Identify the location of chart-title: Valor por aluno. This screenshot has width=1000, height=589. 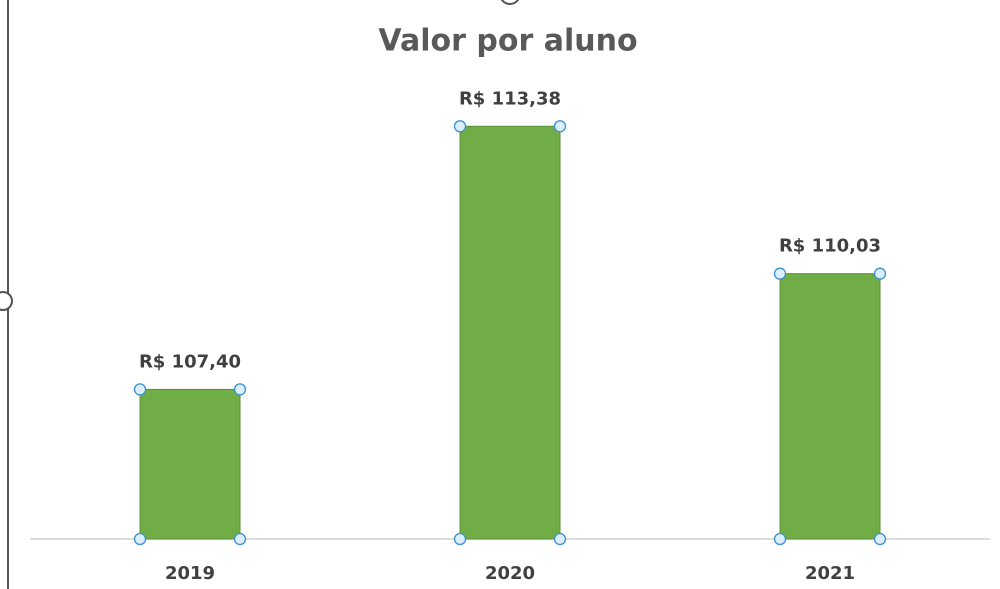
(507, 41).